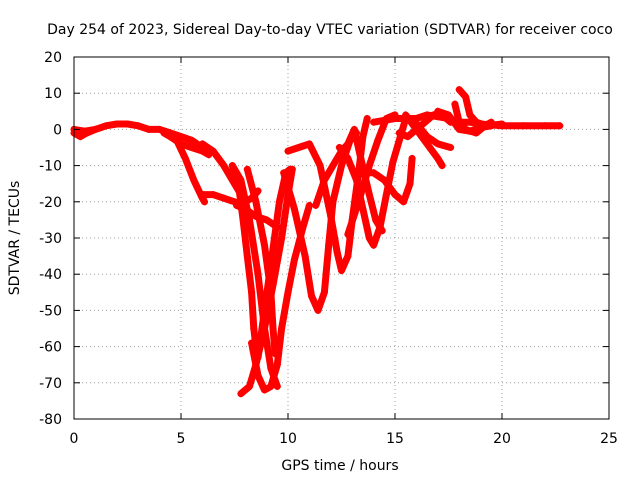 This screenshot has height=480, width=640. Describe the element at coordinates (344, 439) in the screenshot. I see `x-tick-labels: 0 5 10 15 20 25` at that location.